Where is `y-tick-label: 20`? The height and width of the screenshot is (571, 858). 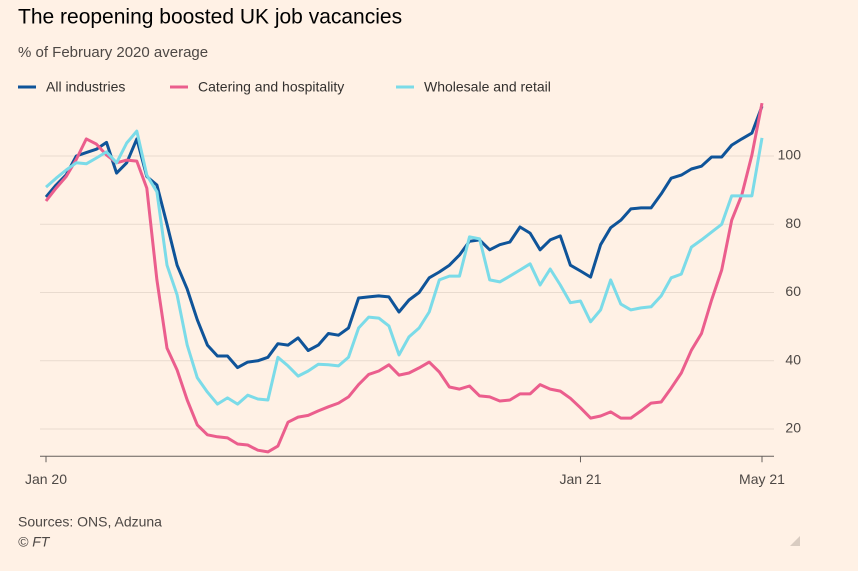 y-tick-label: 20 is located at coordinates (793, 428).